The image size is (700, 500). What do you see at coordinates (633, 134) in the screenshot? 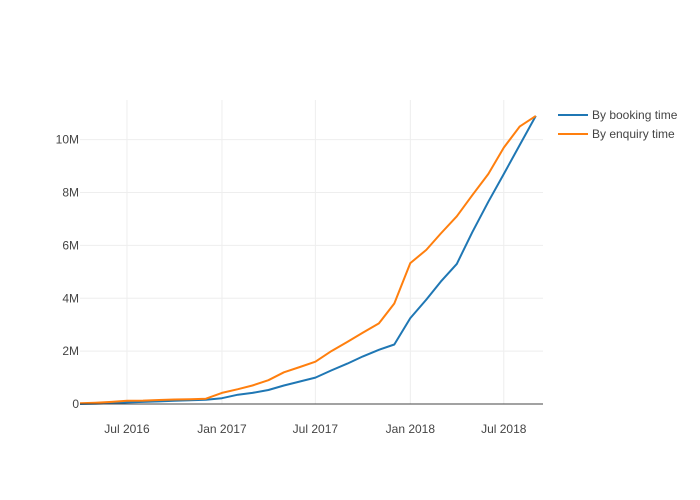
I see `legend-label: By enquiry time` at bounding box center [633, 134].